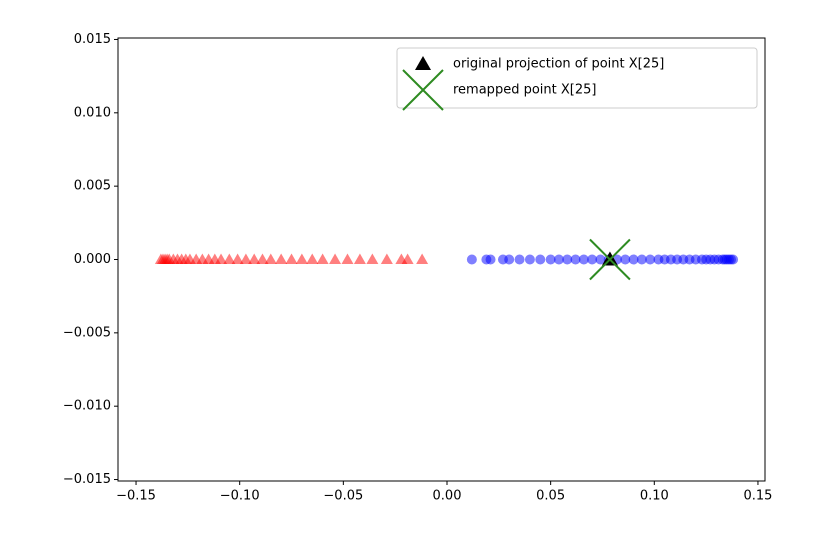 The image size is (833, 533). Describe the element at coordinates (654, 496) in the screenshot. I see `x-tick-label: 0.10` at that location.